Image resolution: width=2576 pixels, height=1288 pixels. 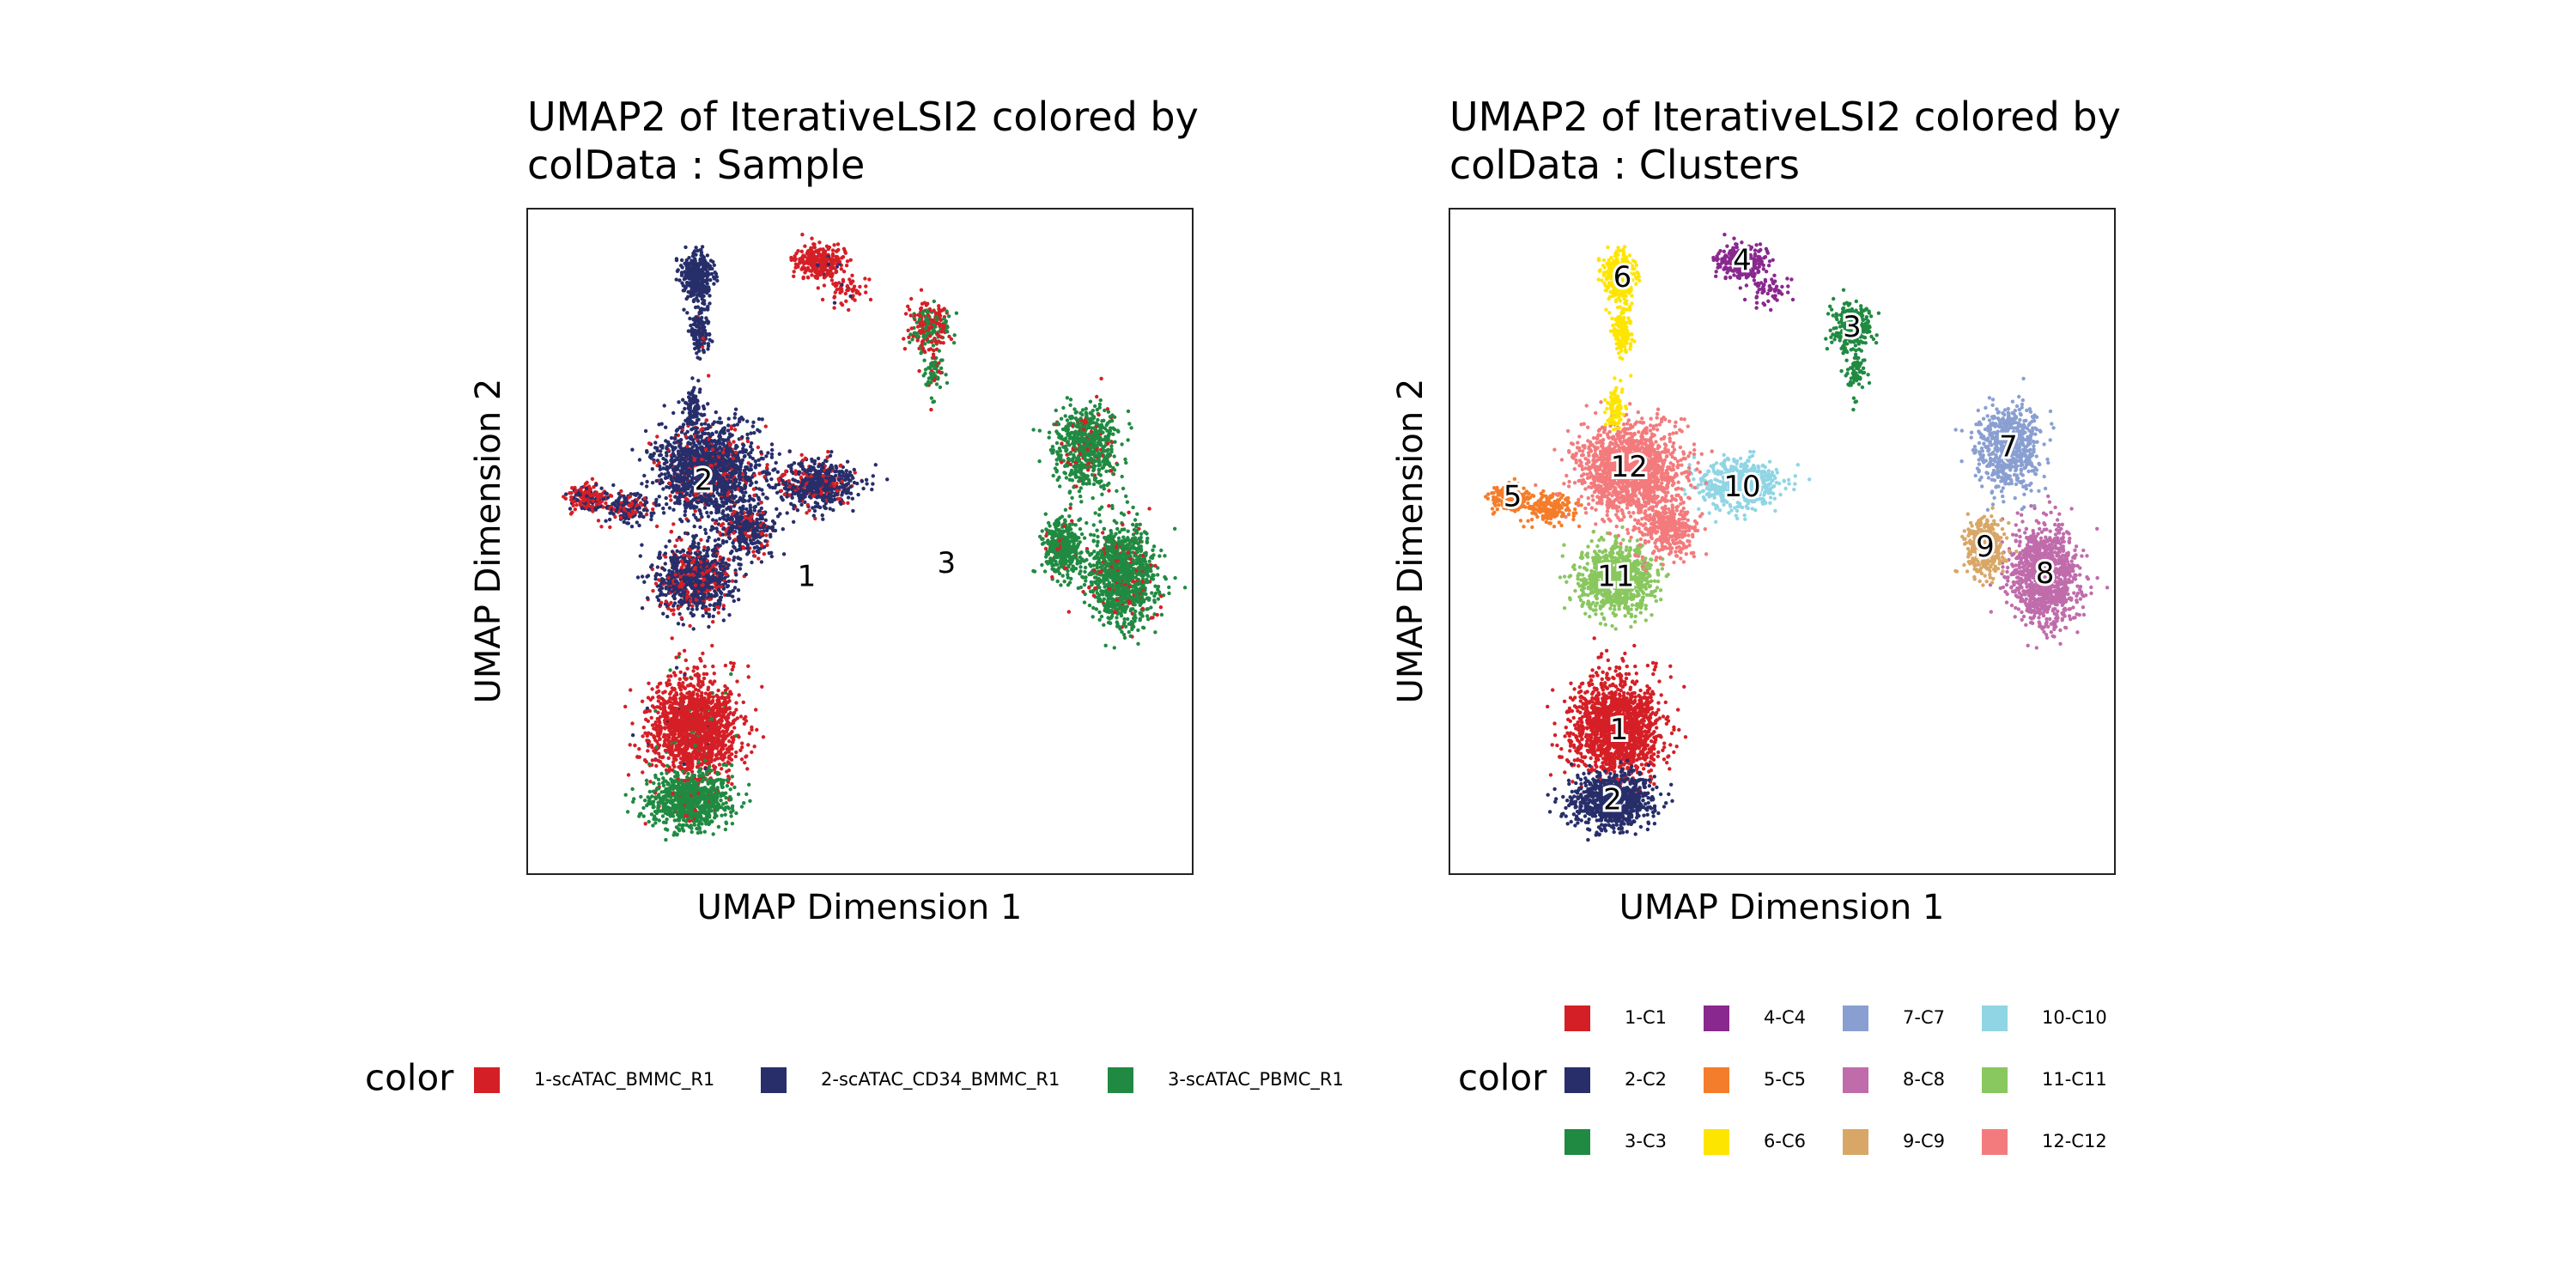 What do you see at coordinates (863, 117) in the screenshot?
I see `sample-title-line1: UMAP2 of IterativeLSI2 colored by` at bounding box center [863, 117].